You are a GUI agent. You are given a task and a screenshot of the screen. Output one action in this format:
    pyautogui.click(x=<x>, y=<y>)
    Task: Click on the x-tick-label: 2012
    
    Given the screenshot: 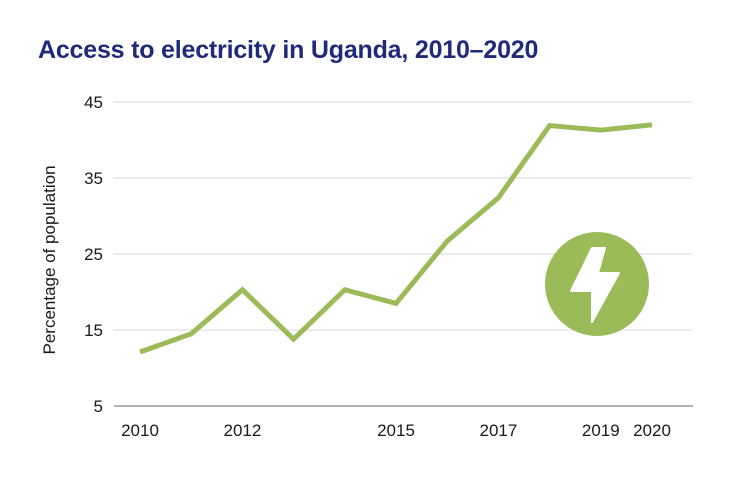 What is the action you would take?
    pyautogui.click(x=242, y=430)
    